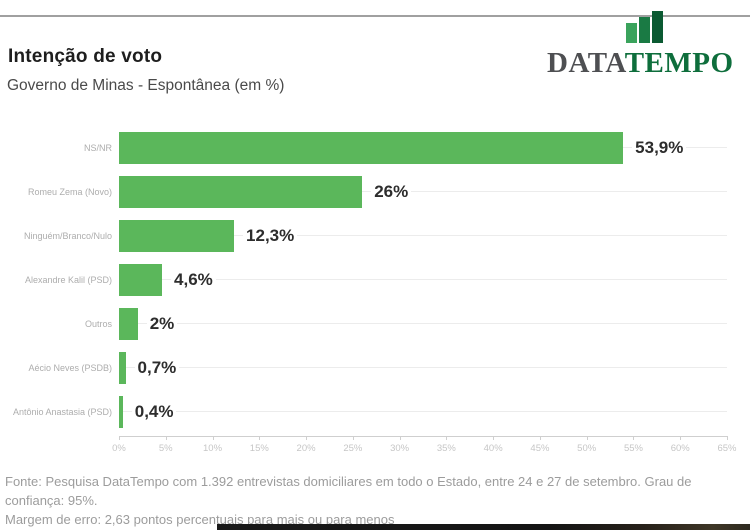  Describe the element at coordinates (119, 448) in the screenshot. I see `x-axis-tick-label: 0%` at that location.